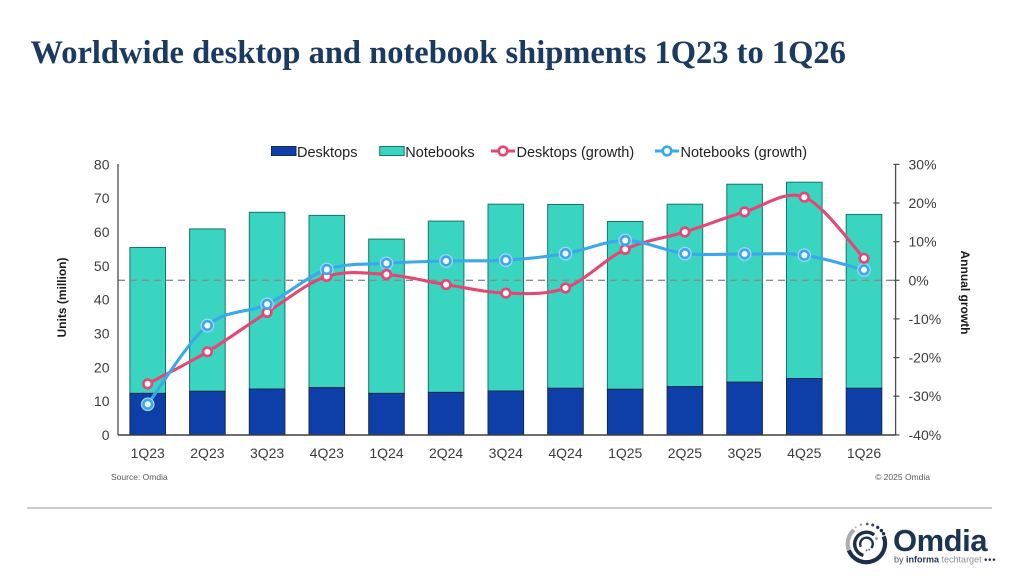  I want to click on svg-text: 4Q23, so click(327, 453).